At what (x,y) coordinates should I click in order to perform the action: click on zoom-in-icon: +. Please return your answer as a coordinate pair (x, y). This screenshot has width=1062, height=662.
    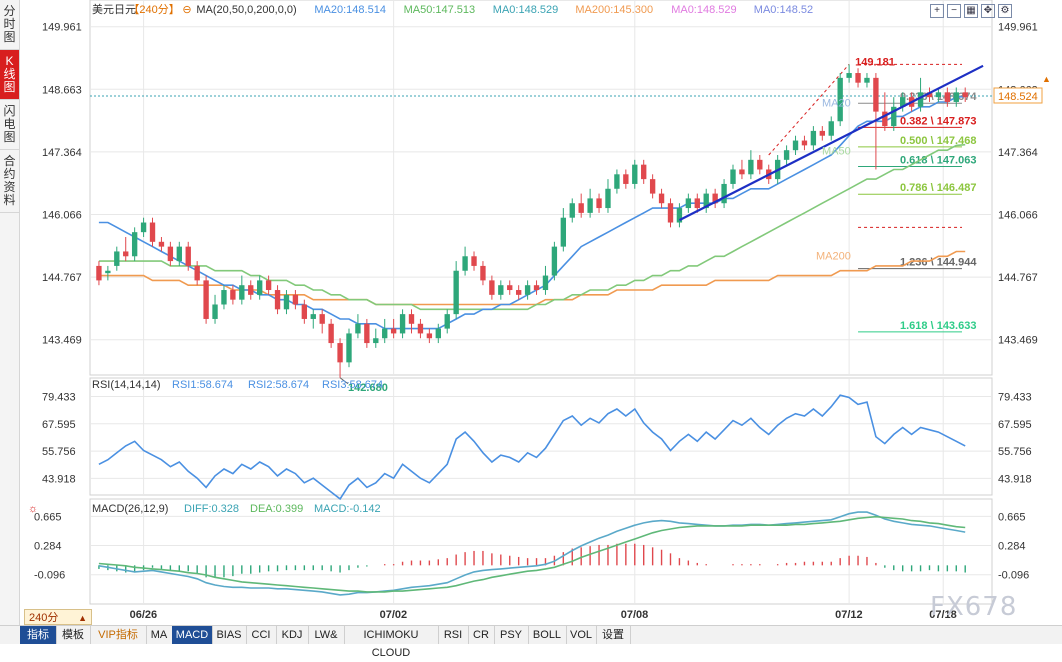
    Looking at the image, I should click on (937, 11).